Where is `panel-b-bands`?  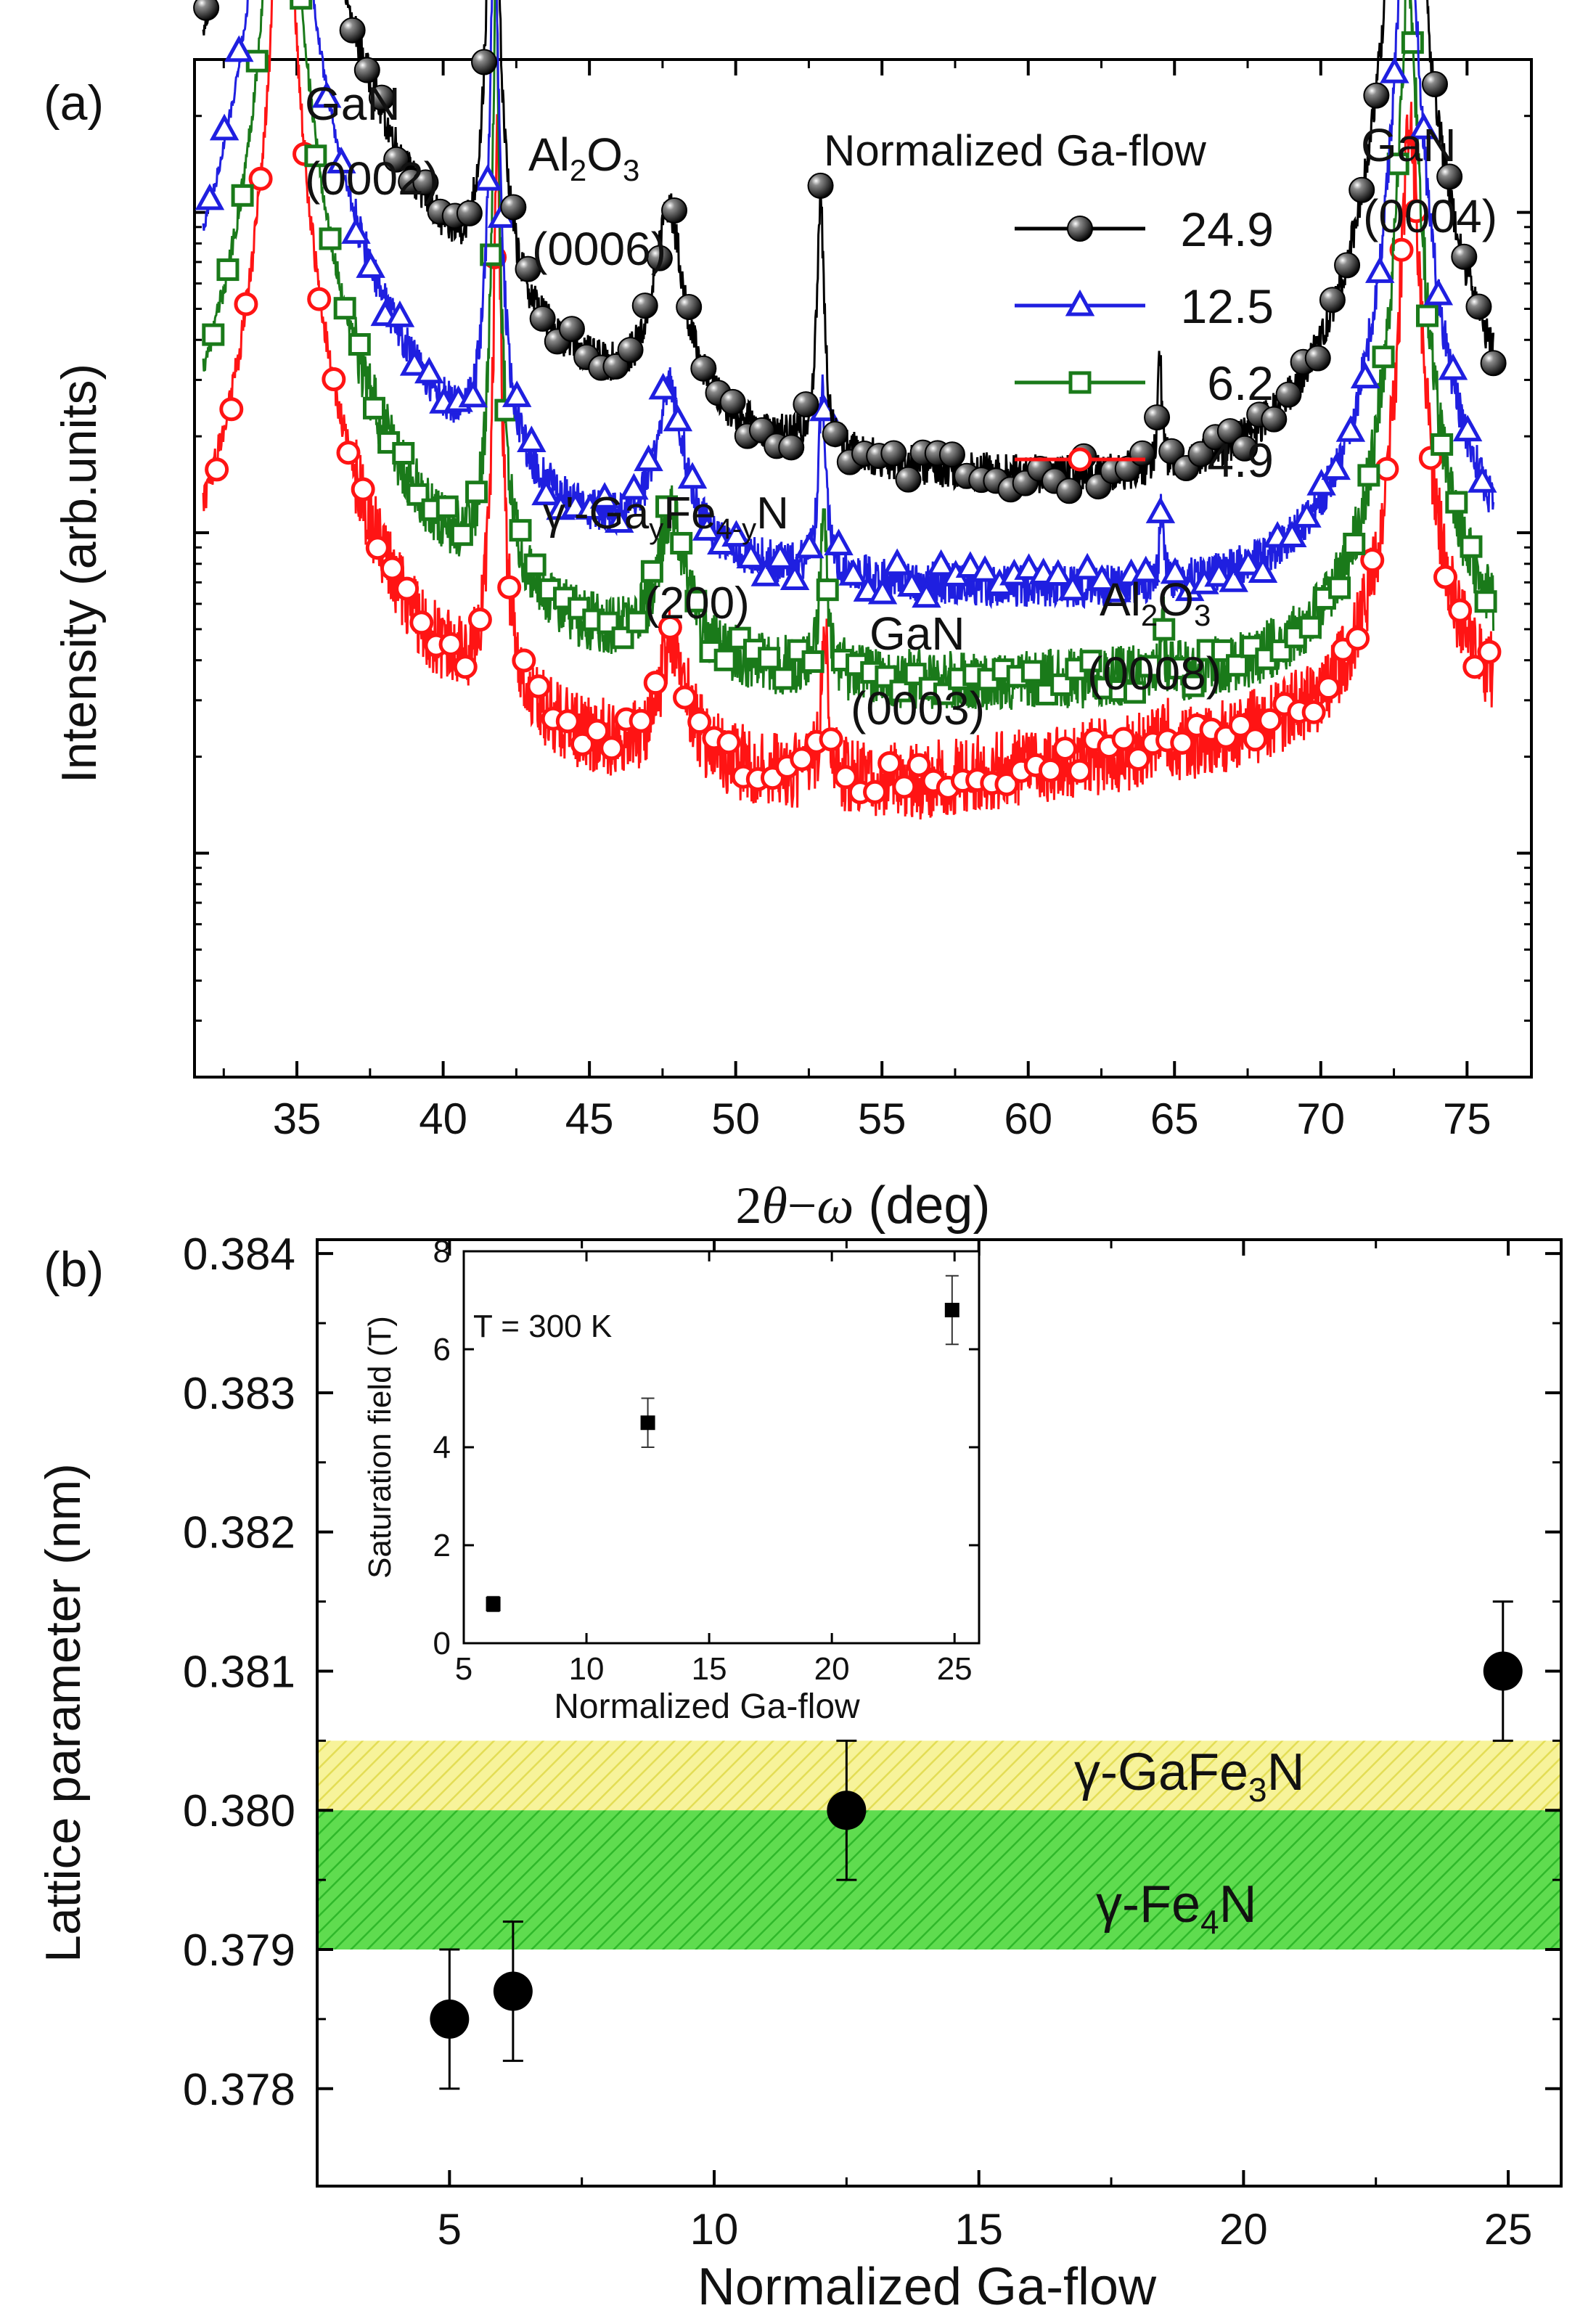 panel-b-bands is located at coordinates (939, 1844).